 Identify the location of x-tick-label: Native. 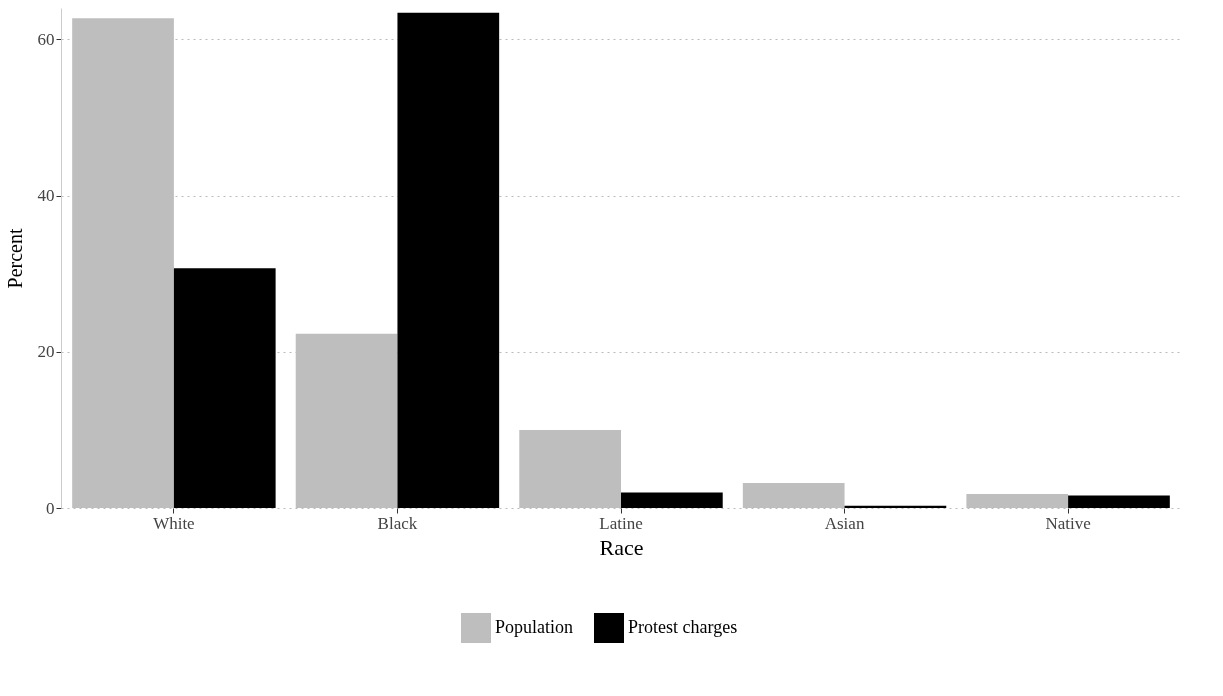
(1068, 523).